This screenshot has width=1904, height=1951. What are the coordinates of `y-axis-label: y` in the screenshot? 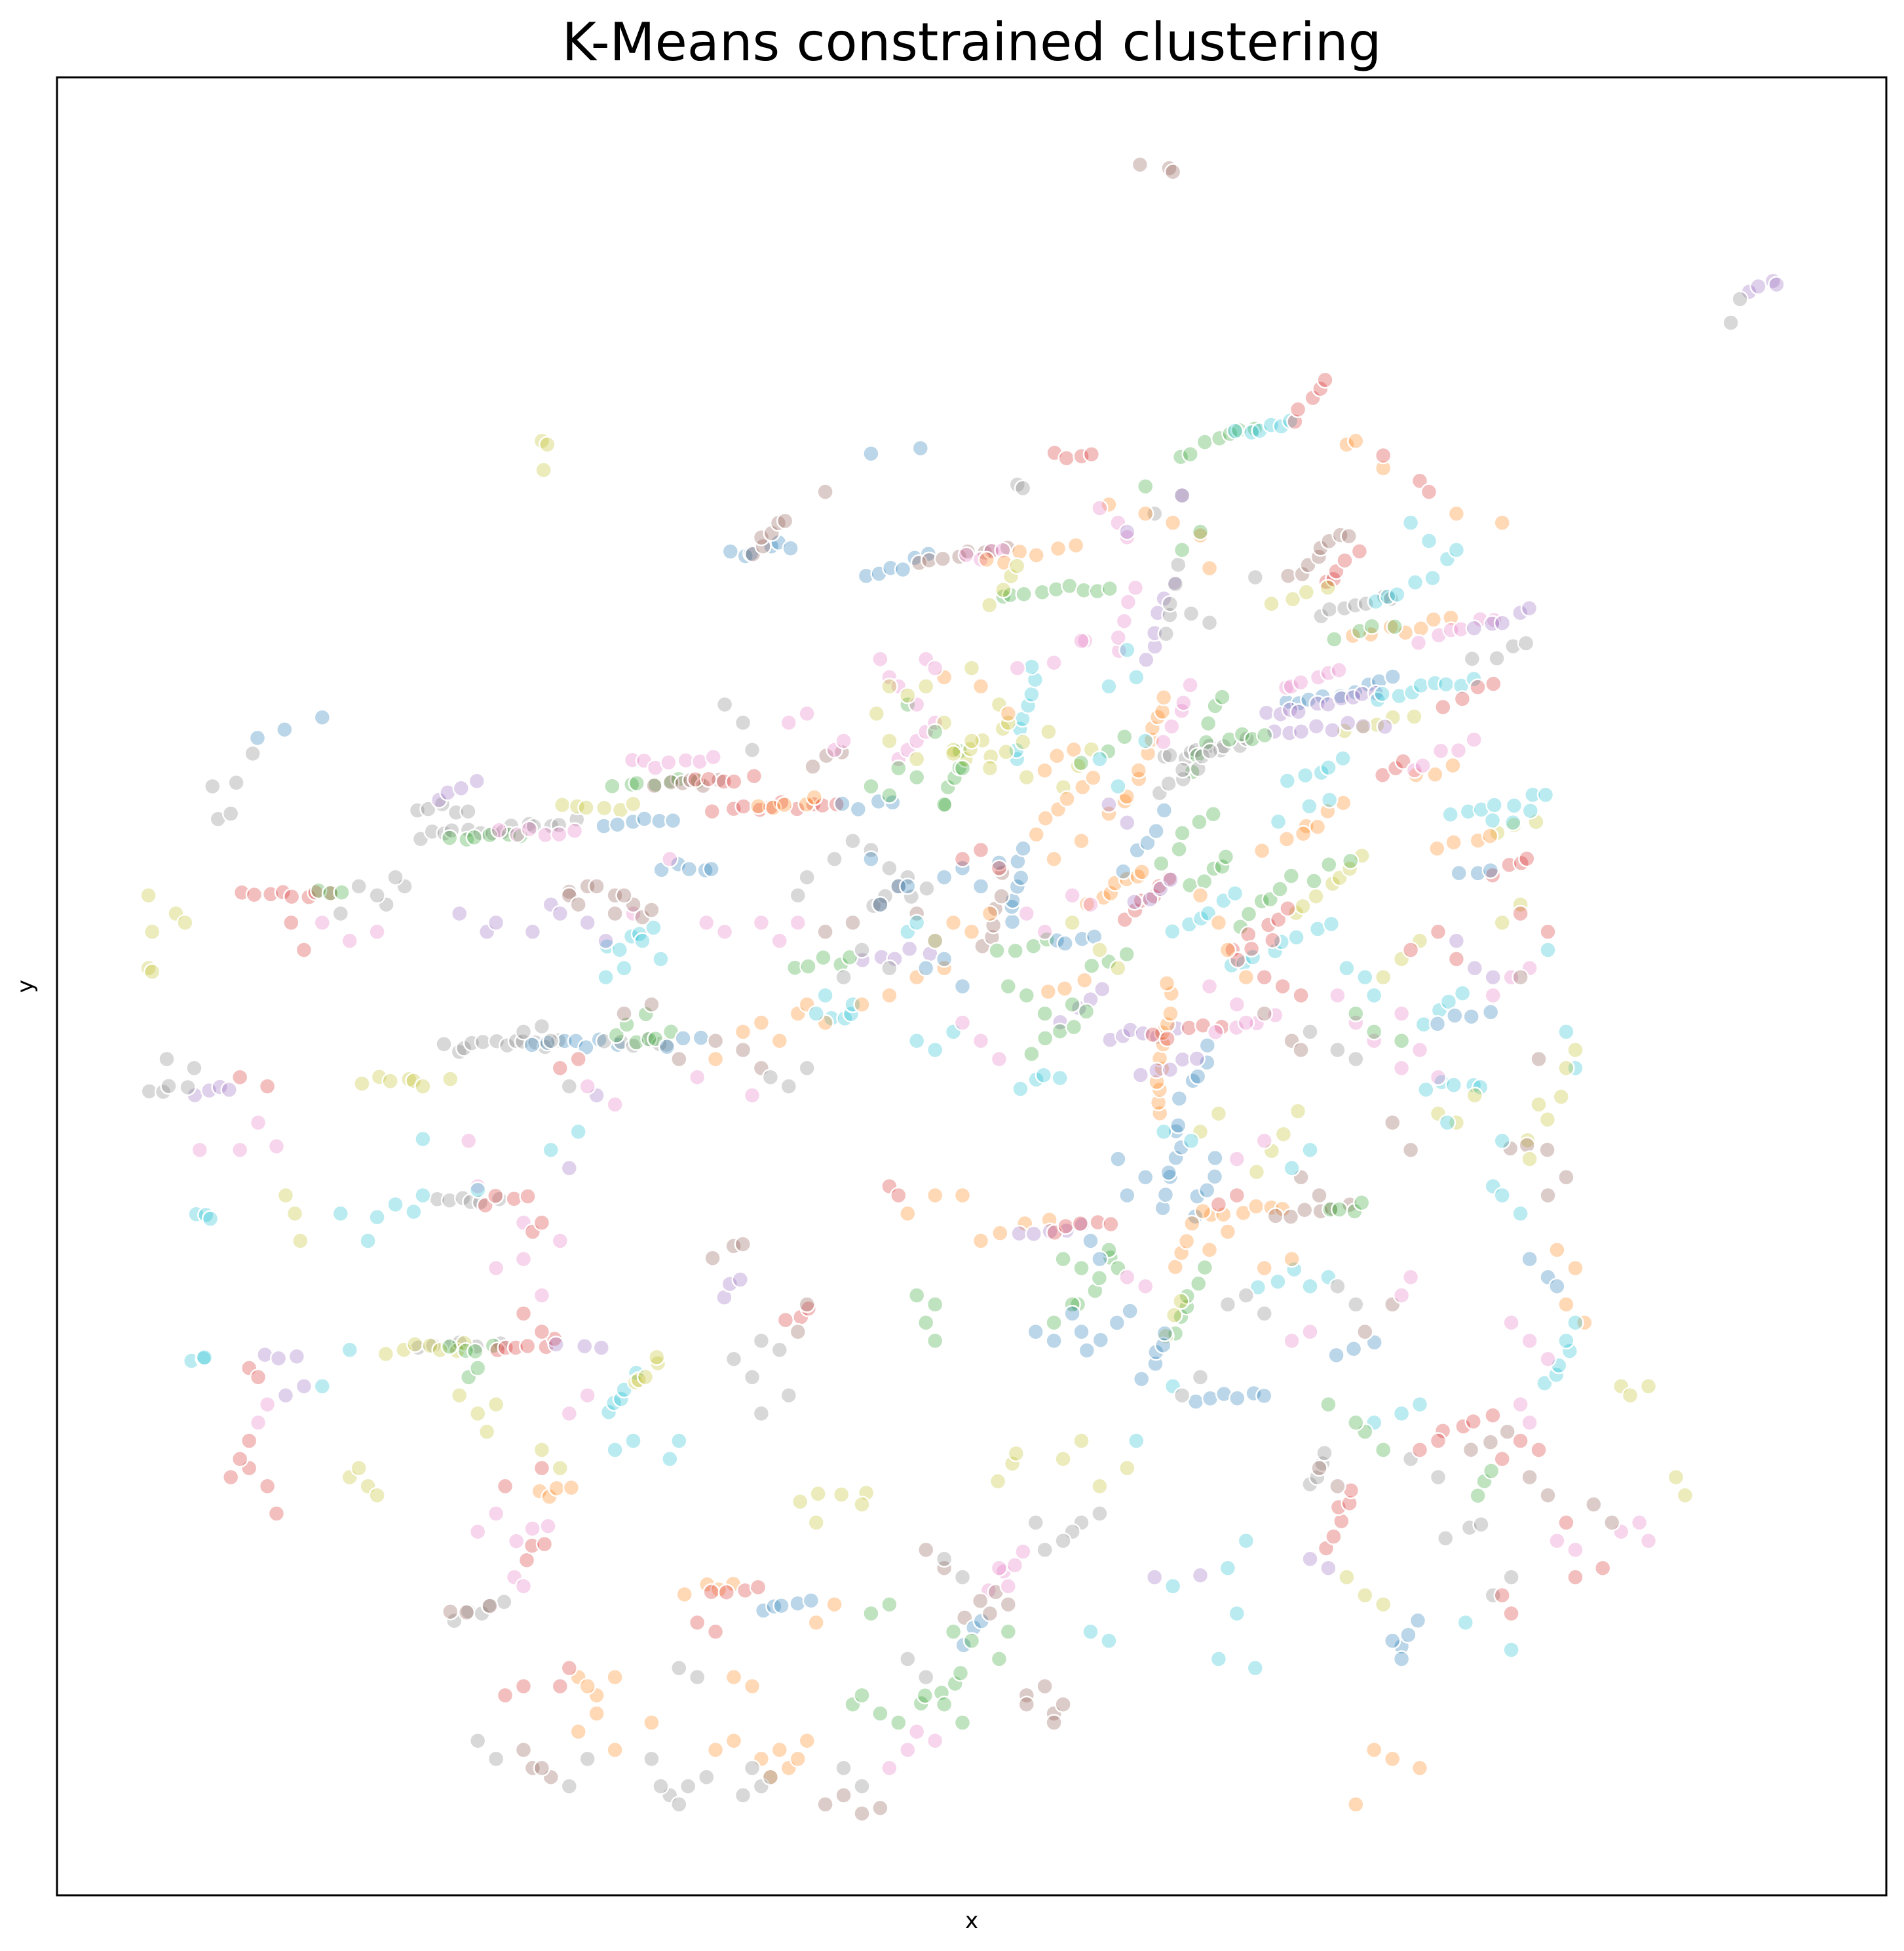 It's located at (25, 986).